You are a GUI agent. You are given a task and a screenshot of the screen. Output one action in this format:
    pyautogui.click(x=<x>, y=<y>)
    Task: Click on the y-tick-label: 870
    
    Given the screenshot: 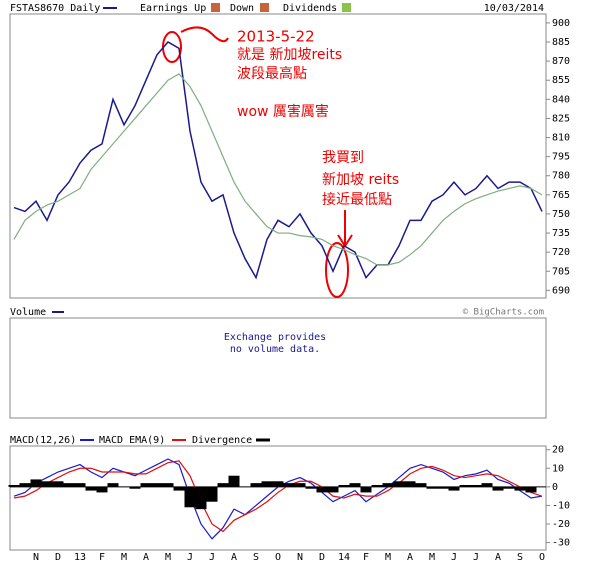 What is the action you would take?
    pyautogui.click(x=561, y=61)
    